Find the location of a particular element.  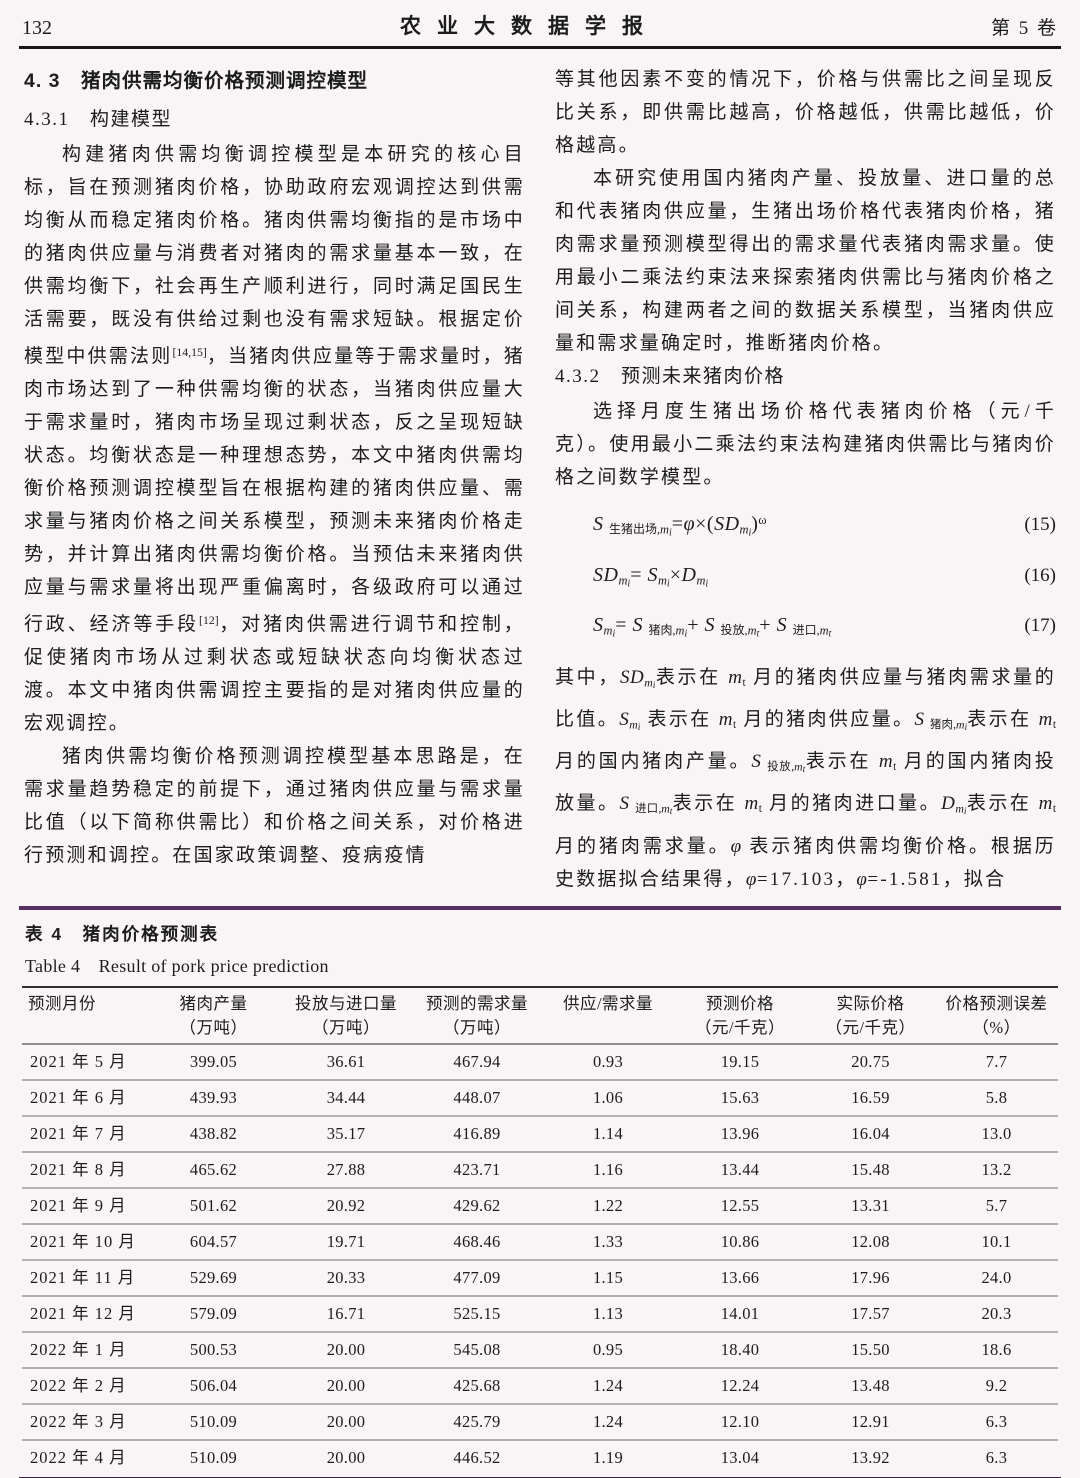

table-cell: 36.61 is located at coordinates (346, 1062).